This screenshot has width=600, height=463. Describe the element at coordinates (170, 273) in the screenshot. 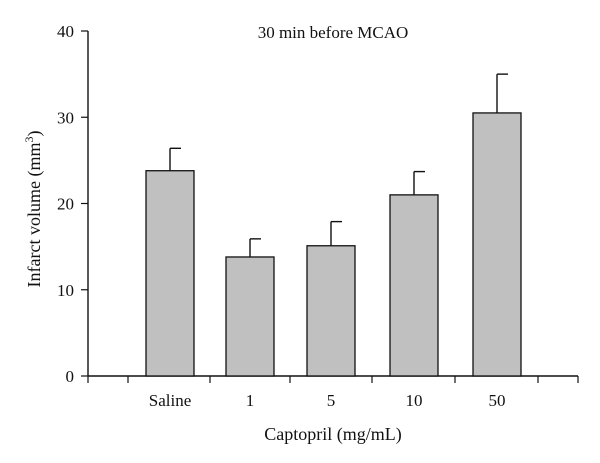

I see `bar-saline` at that location.